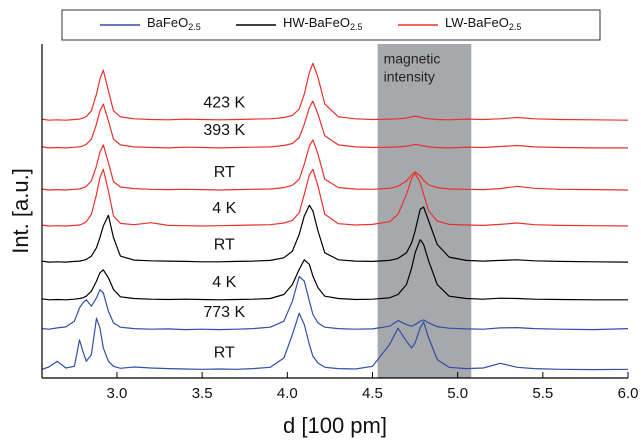 Image resolution: width=641 pixels, height=443 pixels. Describe the element at coordinates (542, 393) in the screenshot. I see `x-tick-label: 5.5` at that location.